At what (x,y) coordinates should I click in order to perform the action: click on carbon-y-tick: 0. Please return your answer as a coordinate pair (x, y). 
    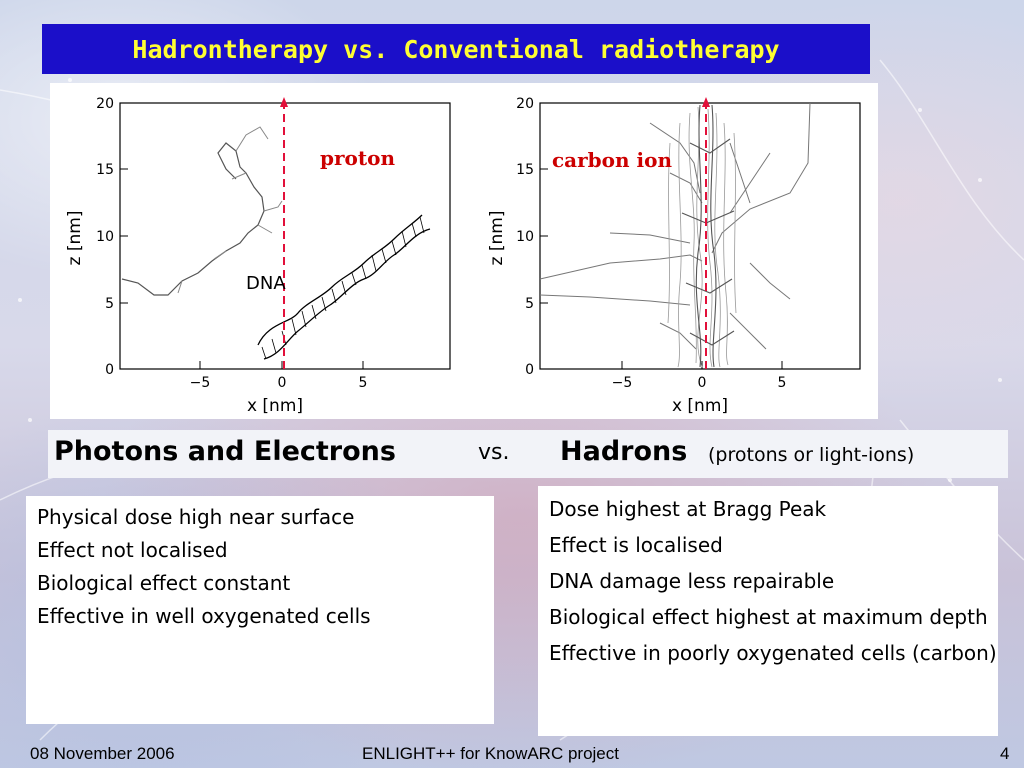
    Looking at the image, I should click on (529, 370).